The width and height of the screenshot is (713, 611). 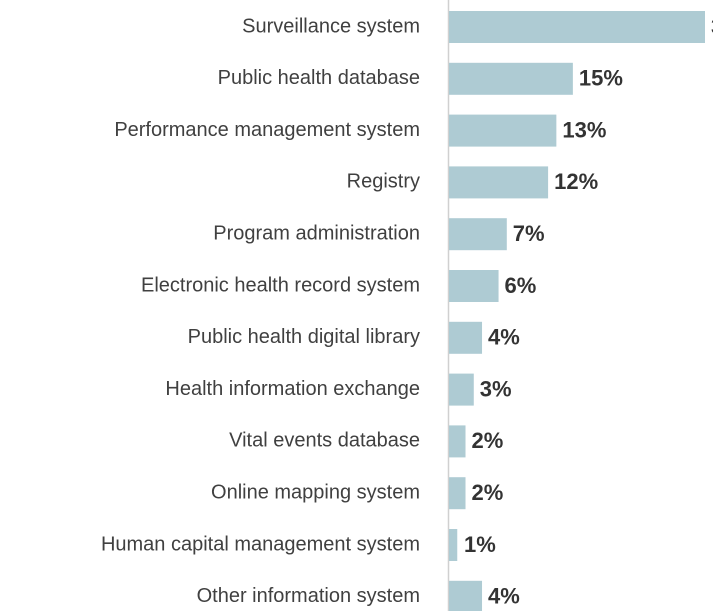 What do you see at coordinates (601, 78) in the screenshot?
I see `value-label: 15%` at bounding box center [601, 78].